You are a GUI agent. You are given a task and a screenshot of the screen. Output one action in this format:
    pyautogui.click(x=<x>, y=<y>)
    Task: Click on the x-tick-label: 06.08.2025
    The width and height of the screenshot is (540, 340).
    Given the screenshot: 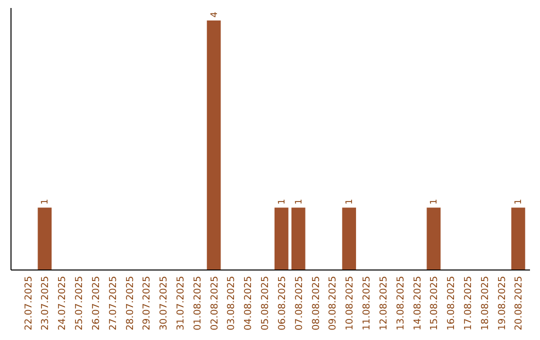 What is the action you would take?
    pyautogui.click(x=282, y=303)
    